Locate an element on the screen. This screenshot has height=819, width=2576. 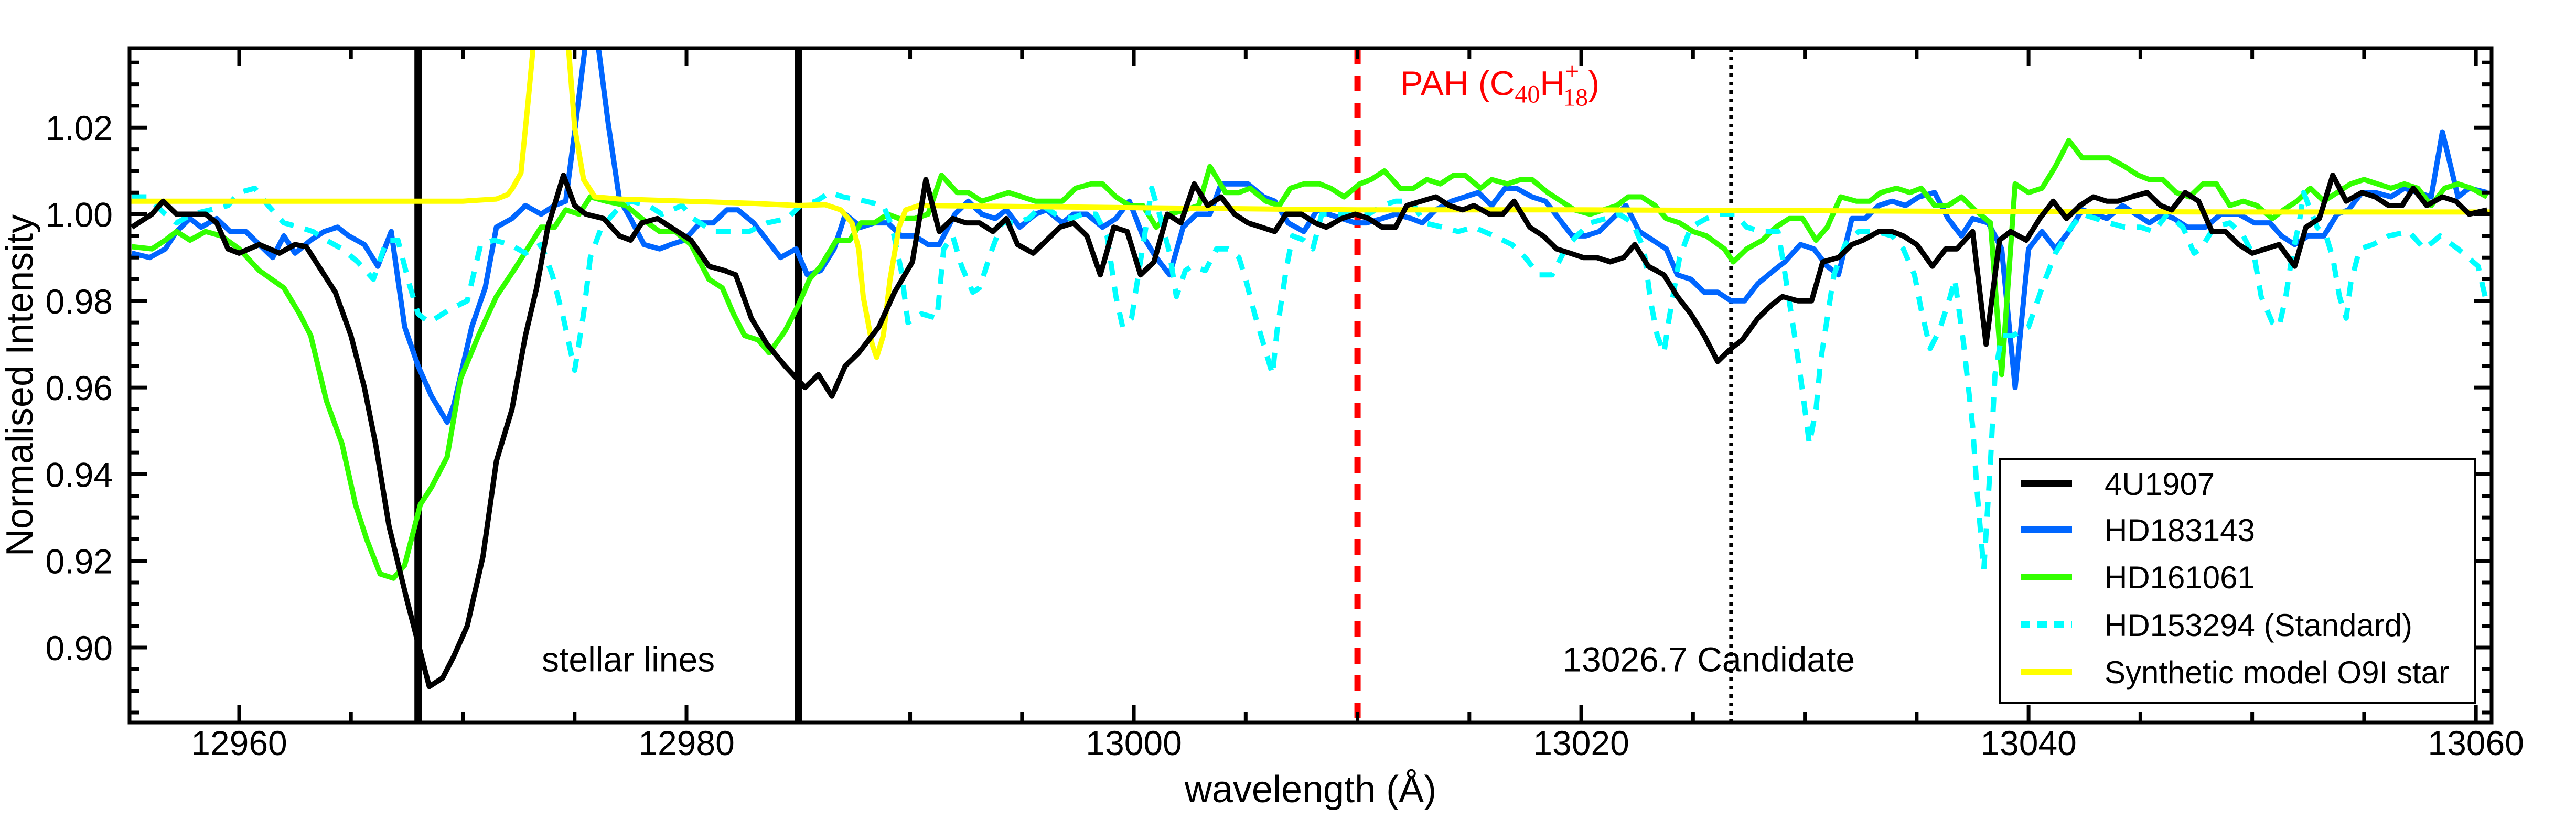
x-tick-label: 13000 is located at coordinates (1134, 743).